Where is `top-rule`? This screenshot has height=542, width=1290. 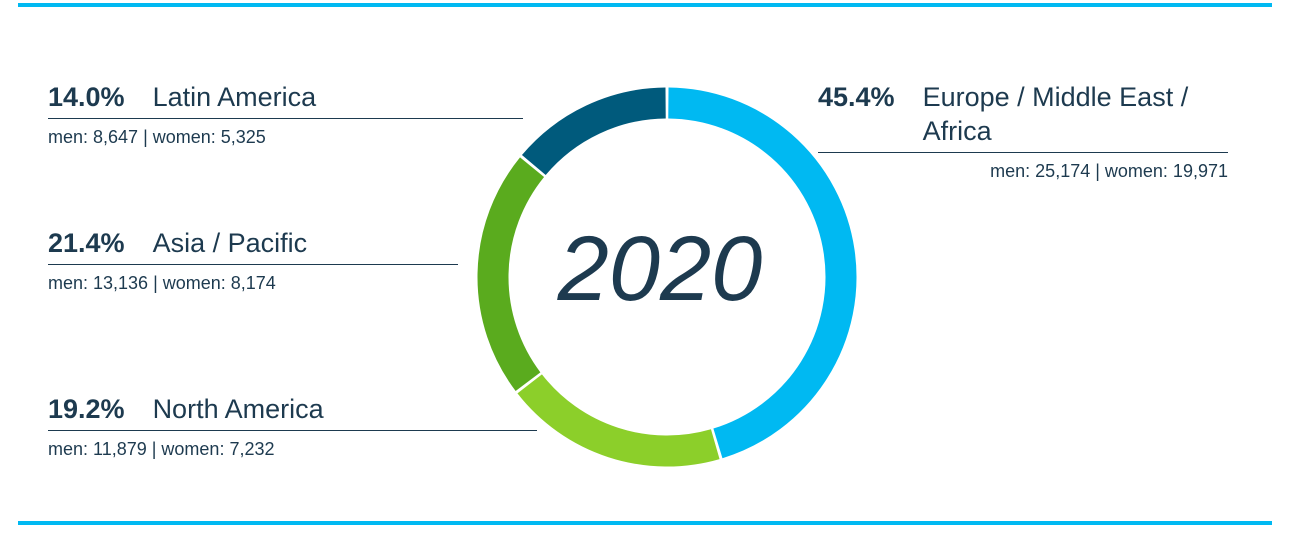
top-rule is located at coordinates (645, 5).